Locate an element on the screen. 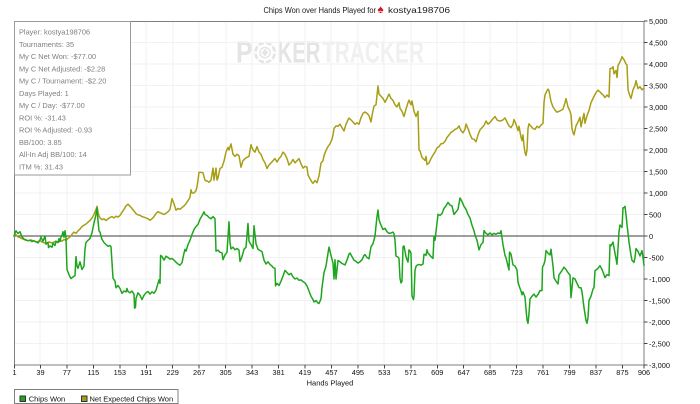  svg-text: 761 is located at coordinates (543, 372).